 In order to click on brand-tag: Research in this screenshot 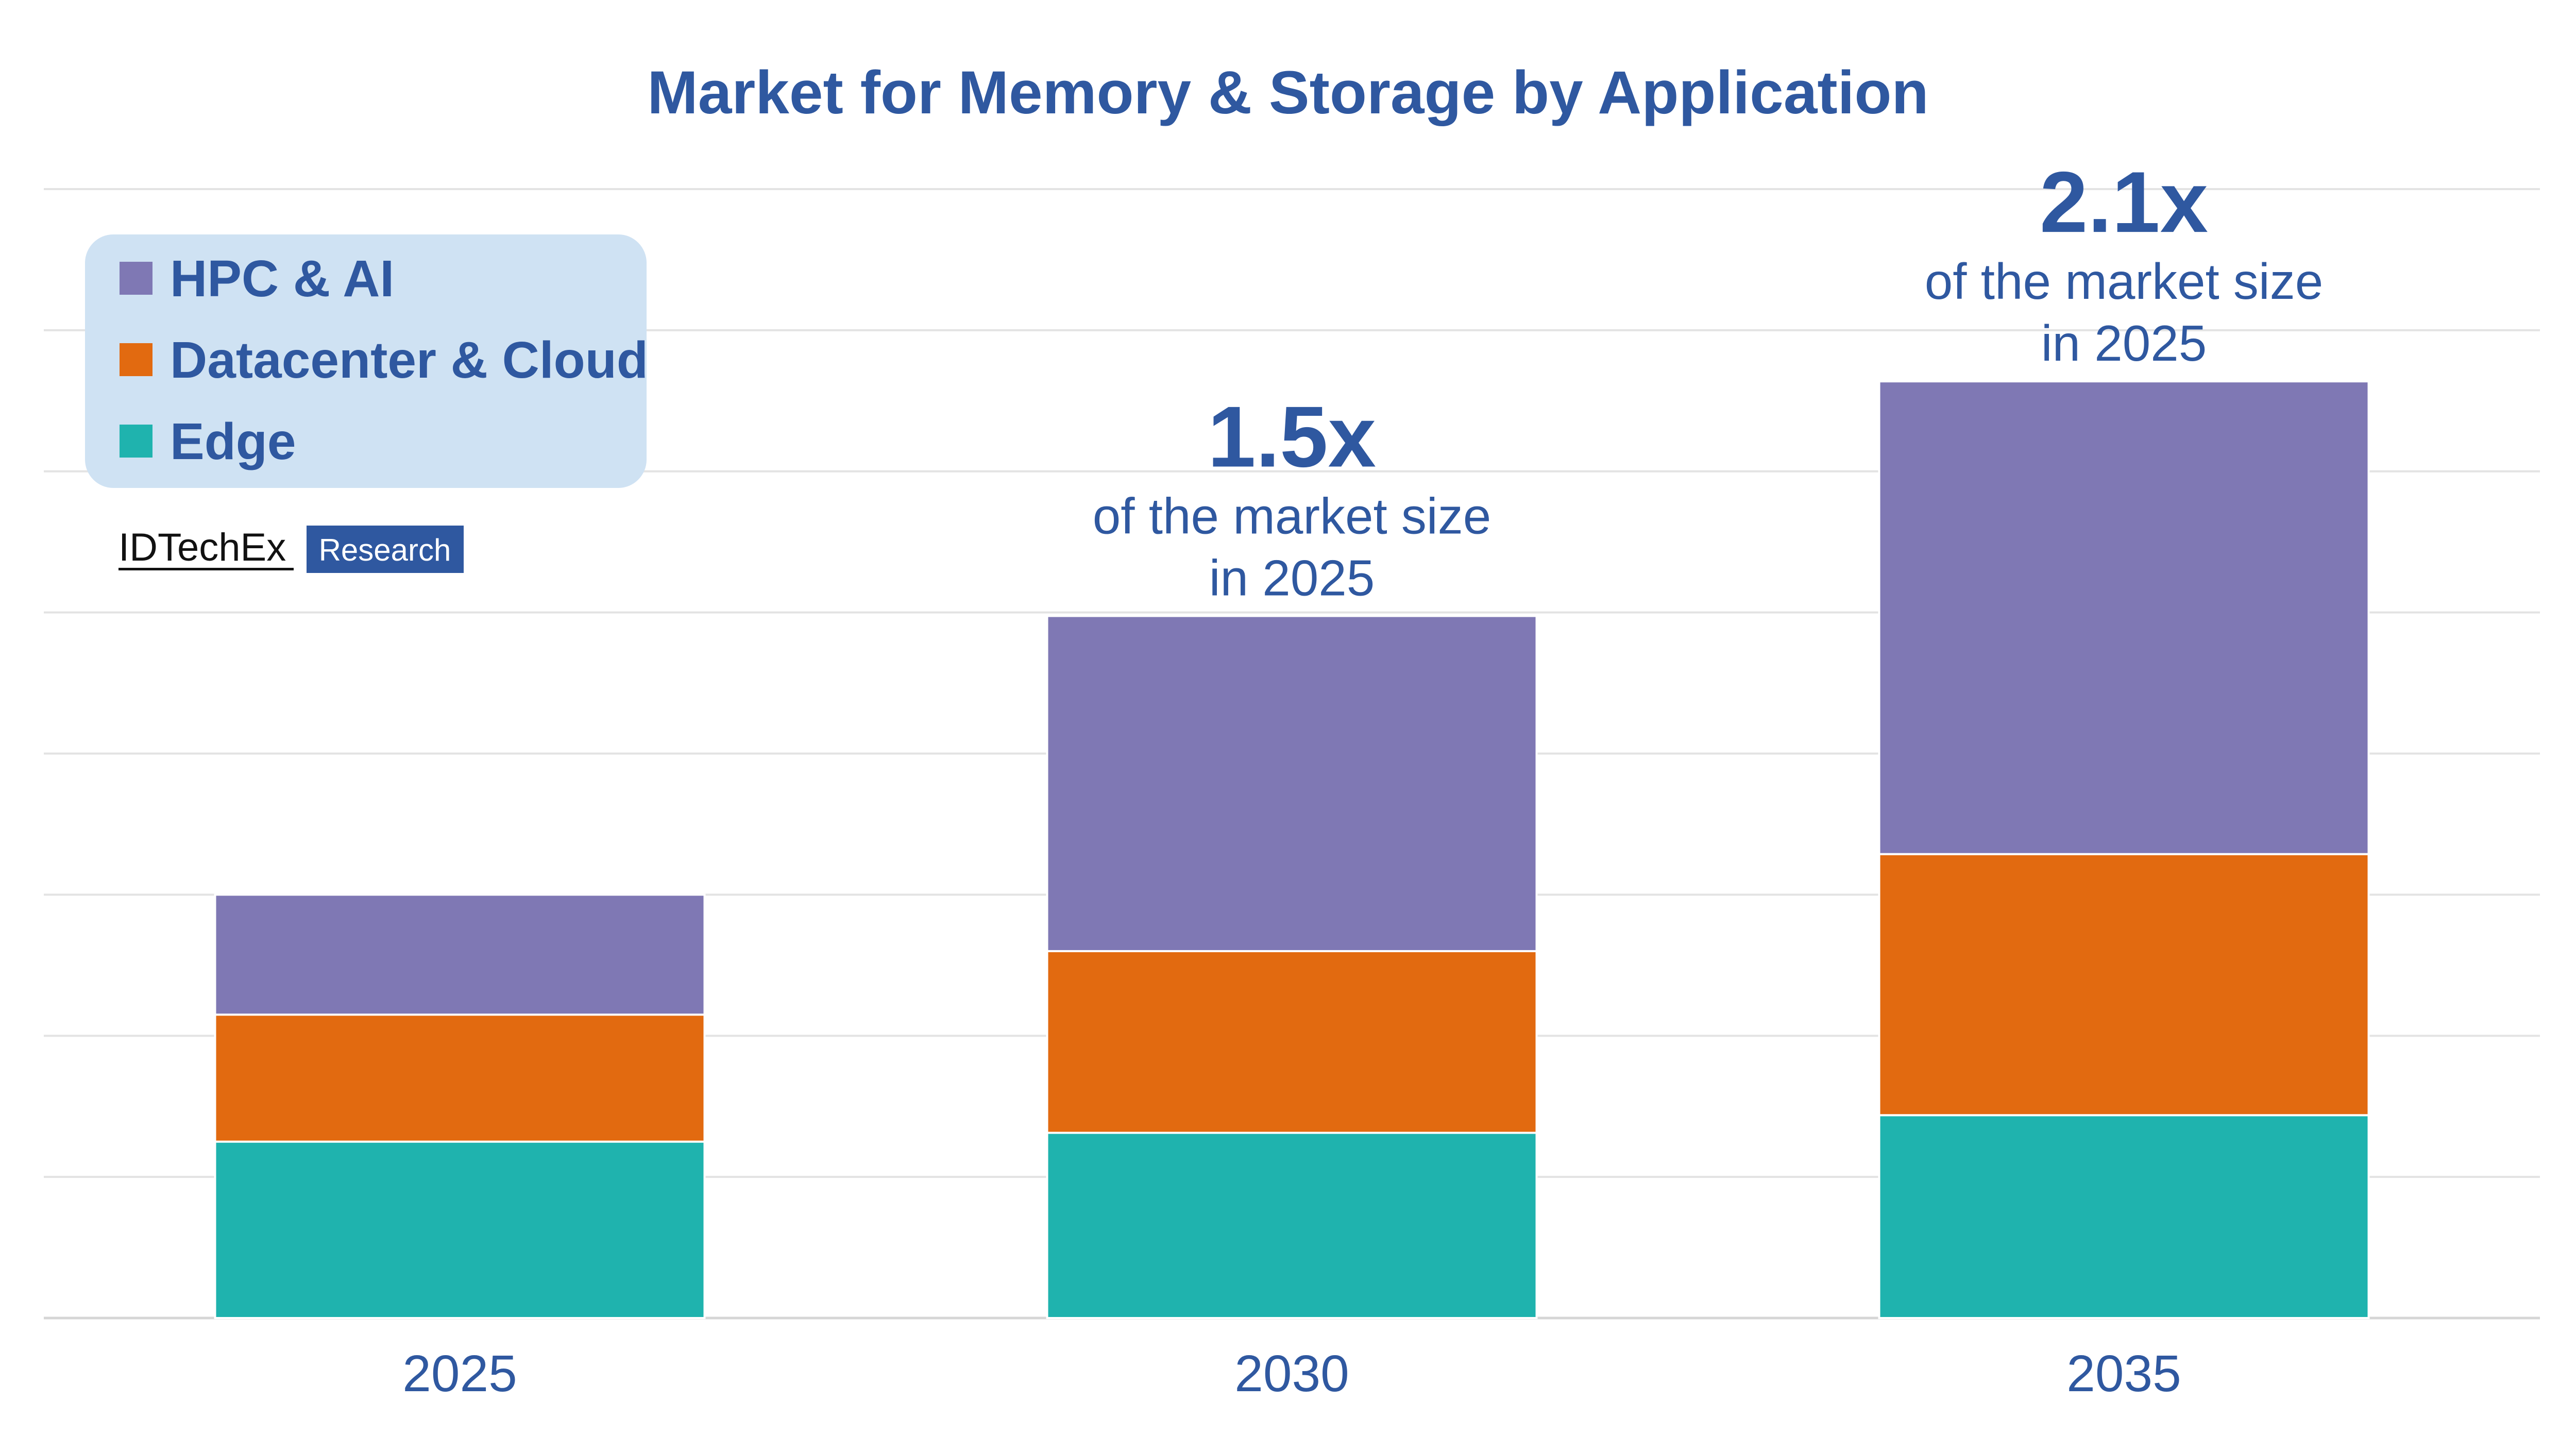, I will do `click(385, 550)`.